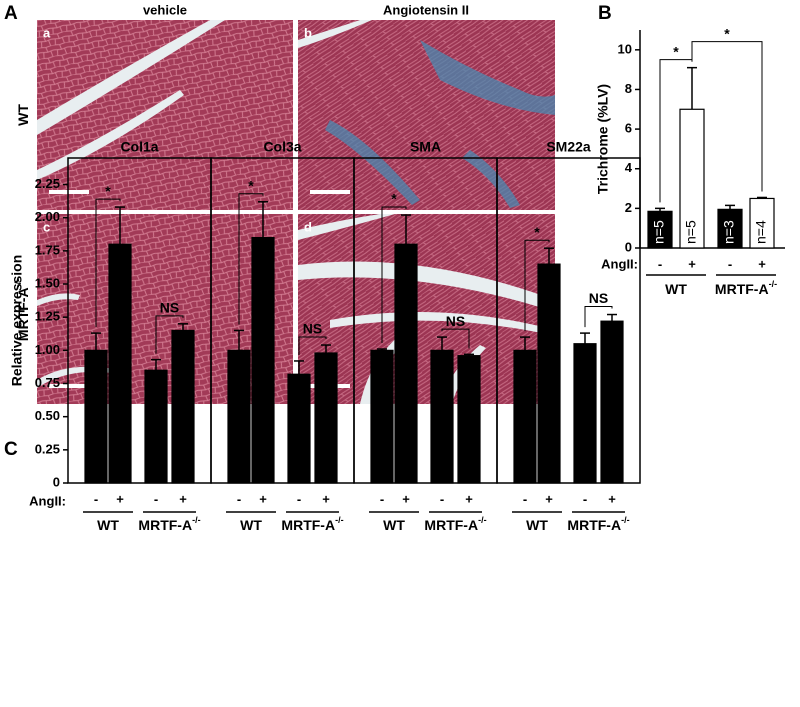 Image resolution: width=800 pixels, height=707 pixels. Describe the element at coordinates (440, 124) in the screenshot. I see `fibrosis` at that location.